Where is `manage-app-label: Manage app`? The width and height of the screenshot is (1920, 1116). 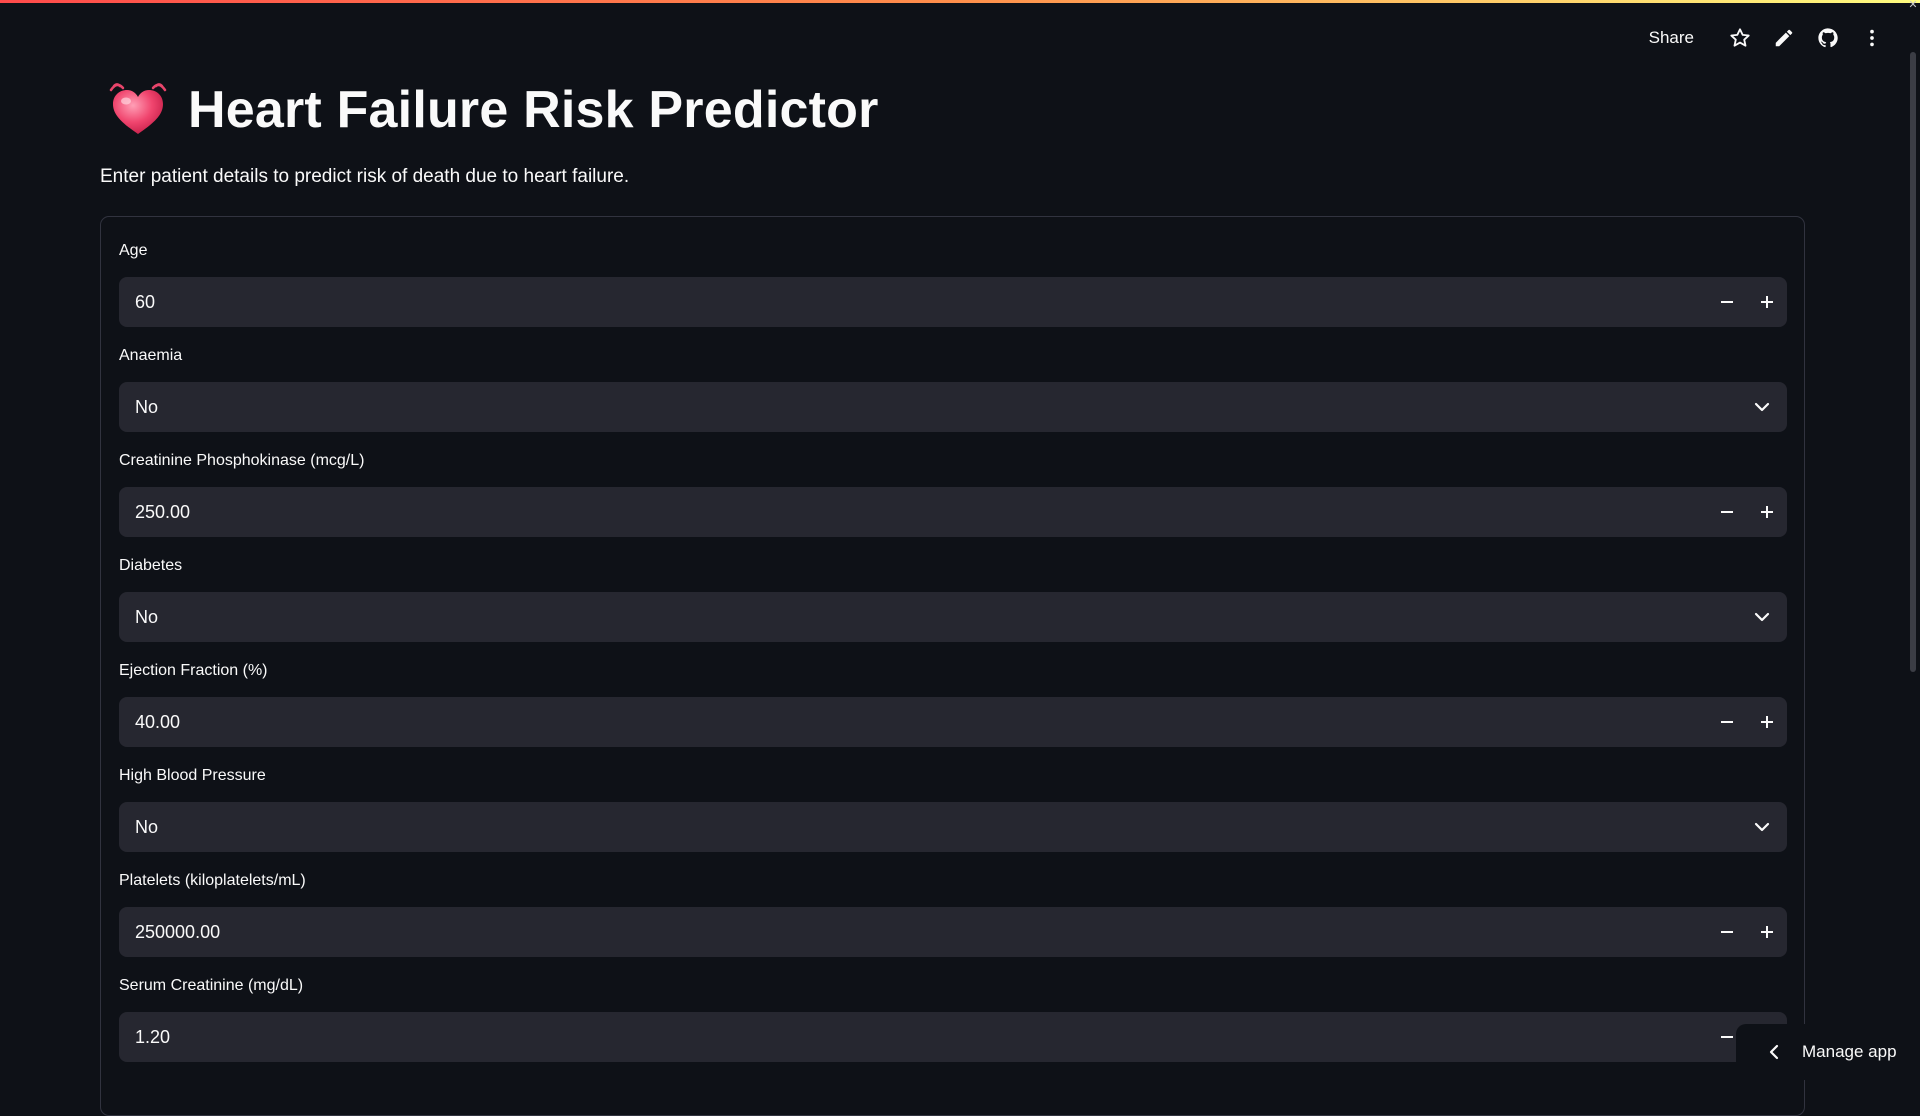 manage-app-label: Manage app is located at coordinates (1849, 1052).